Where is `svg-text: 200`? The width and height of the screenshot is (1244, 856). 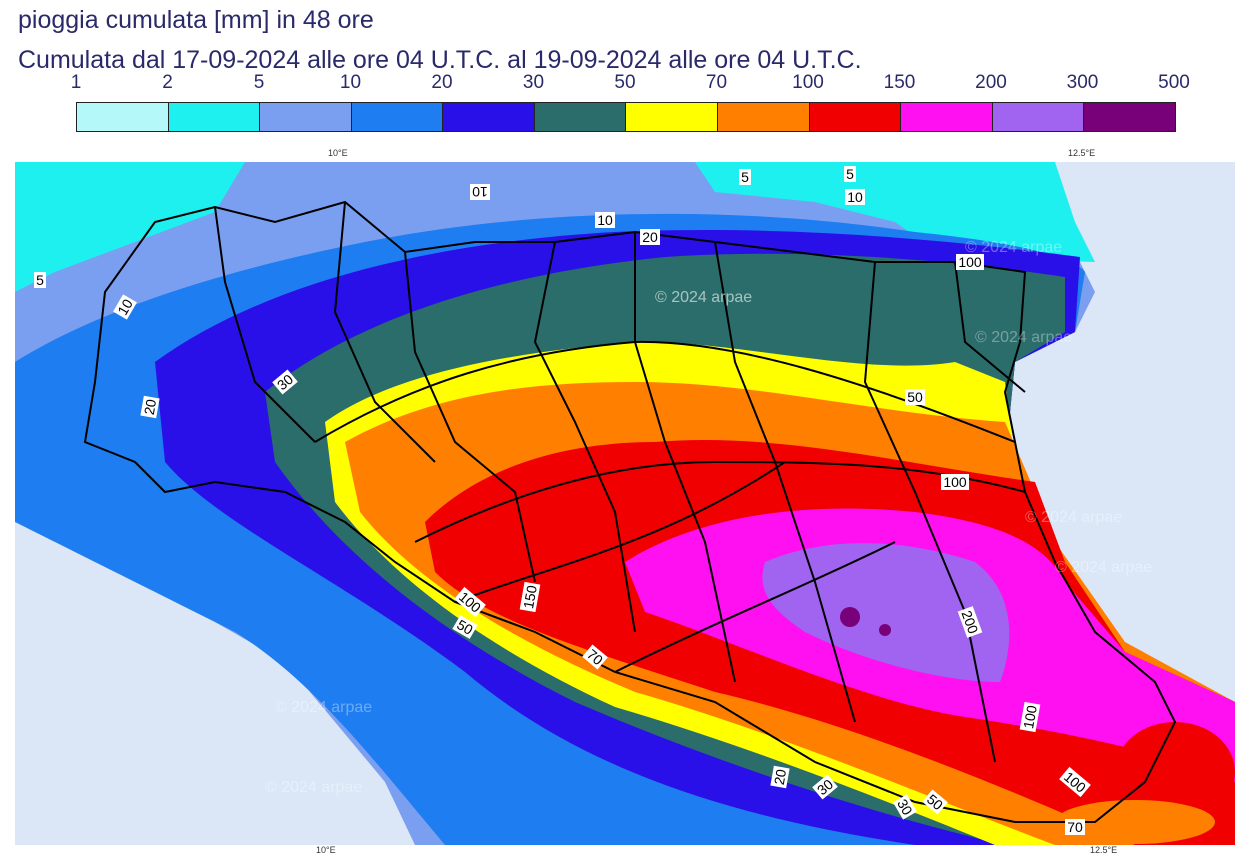
svg-text: 200 is located at coordinates (969, 622).